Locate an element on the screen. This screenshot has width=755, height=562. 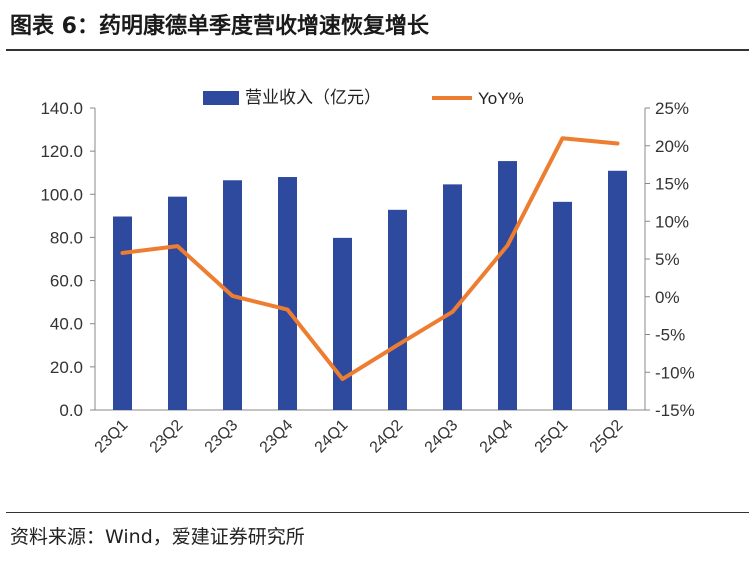
legend: 营业收入（亿元） YoY% is located at coordinates (363, 98).